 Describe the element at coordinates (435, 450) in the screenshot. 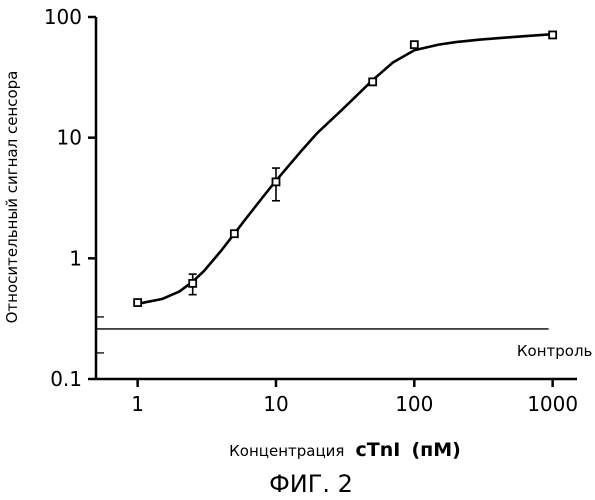

I see `x-axis-label-unit: (пM)` at that location.